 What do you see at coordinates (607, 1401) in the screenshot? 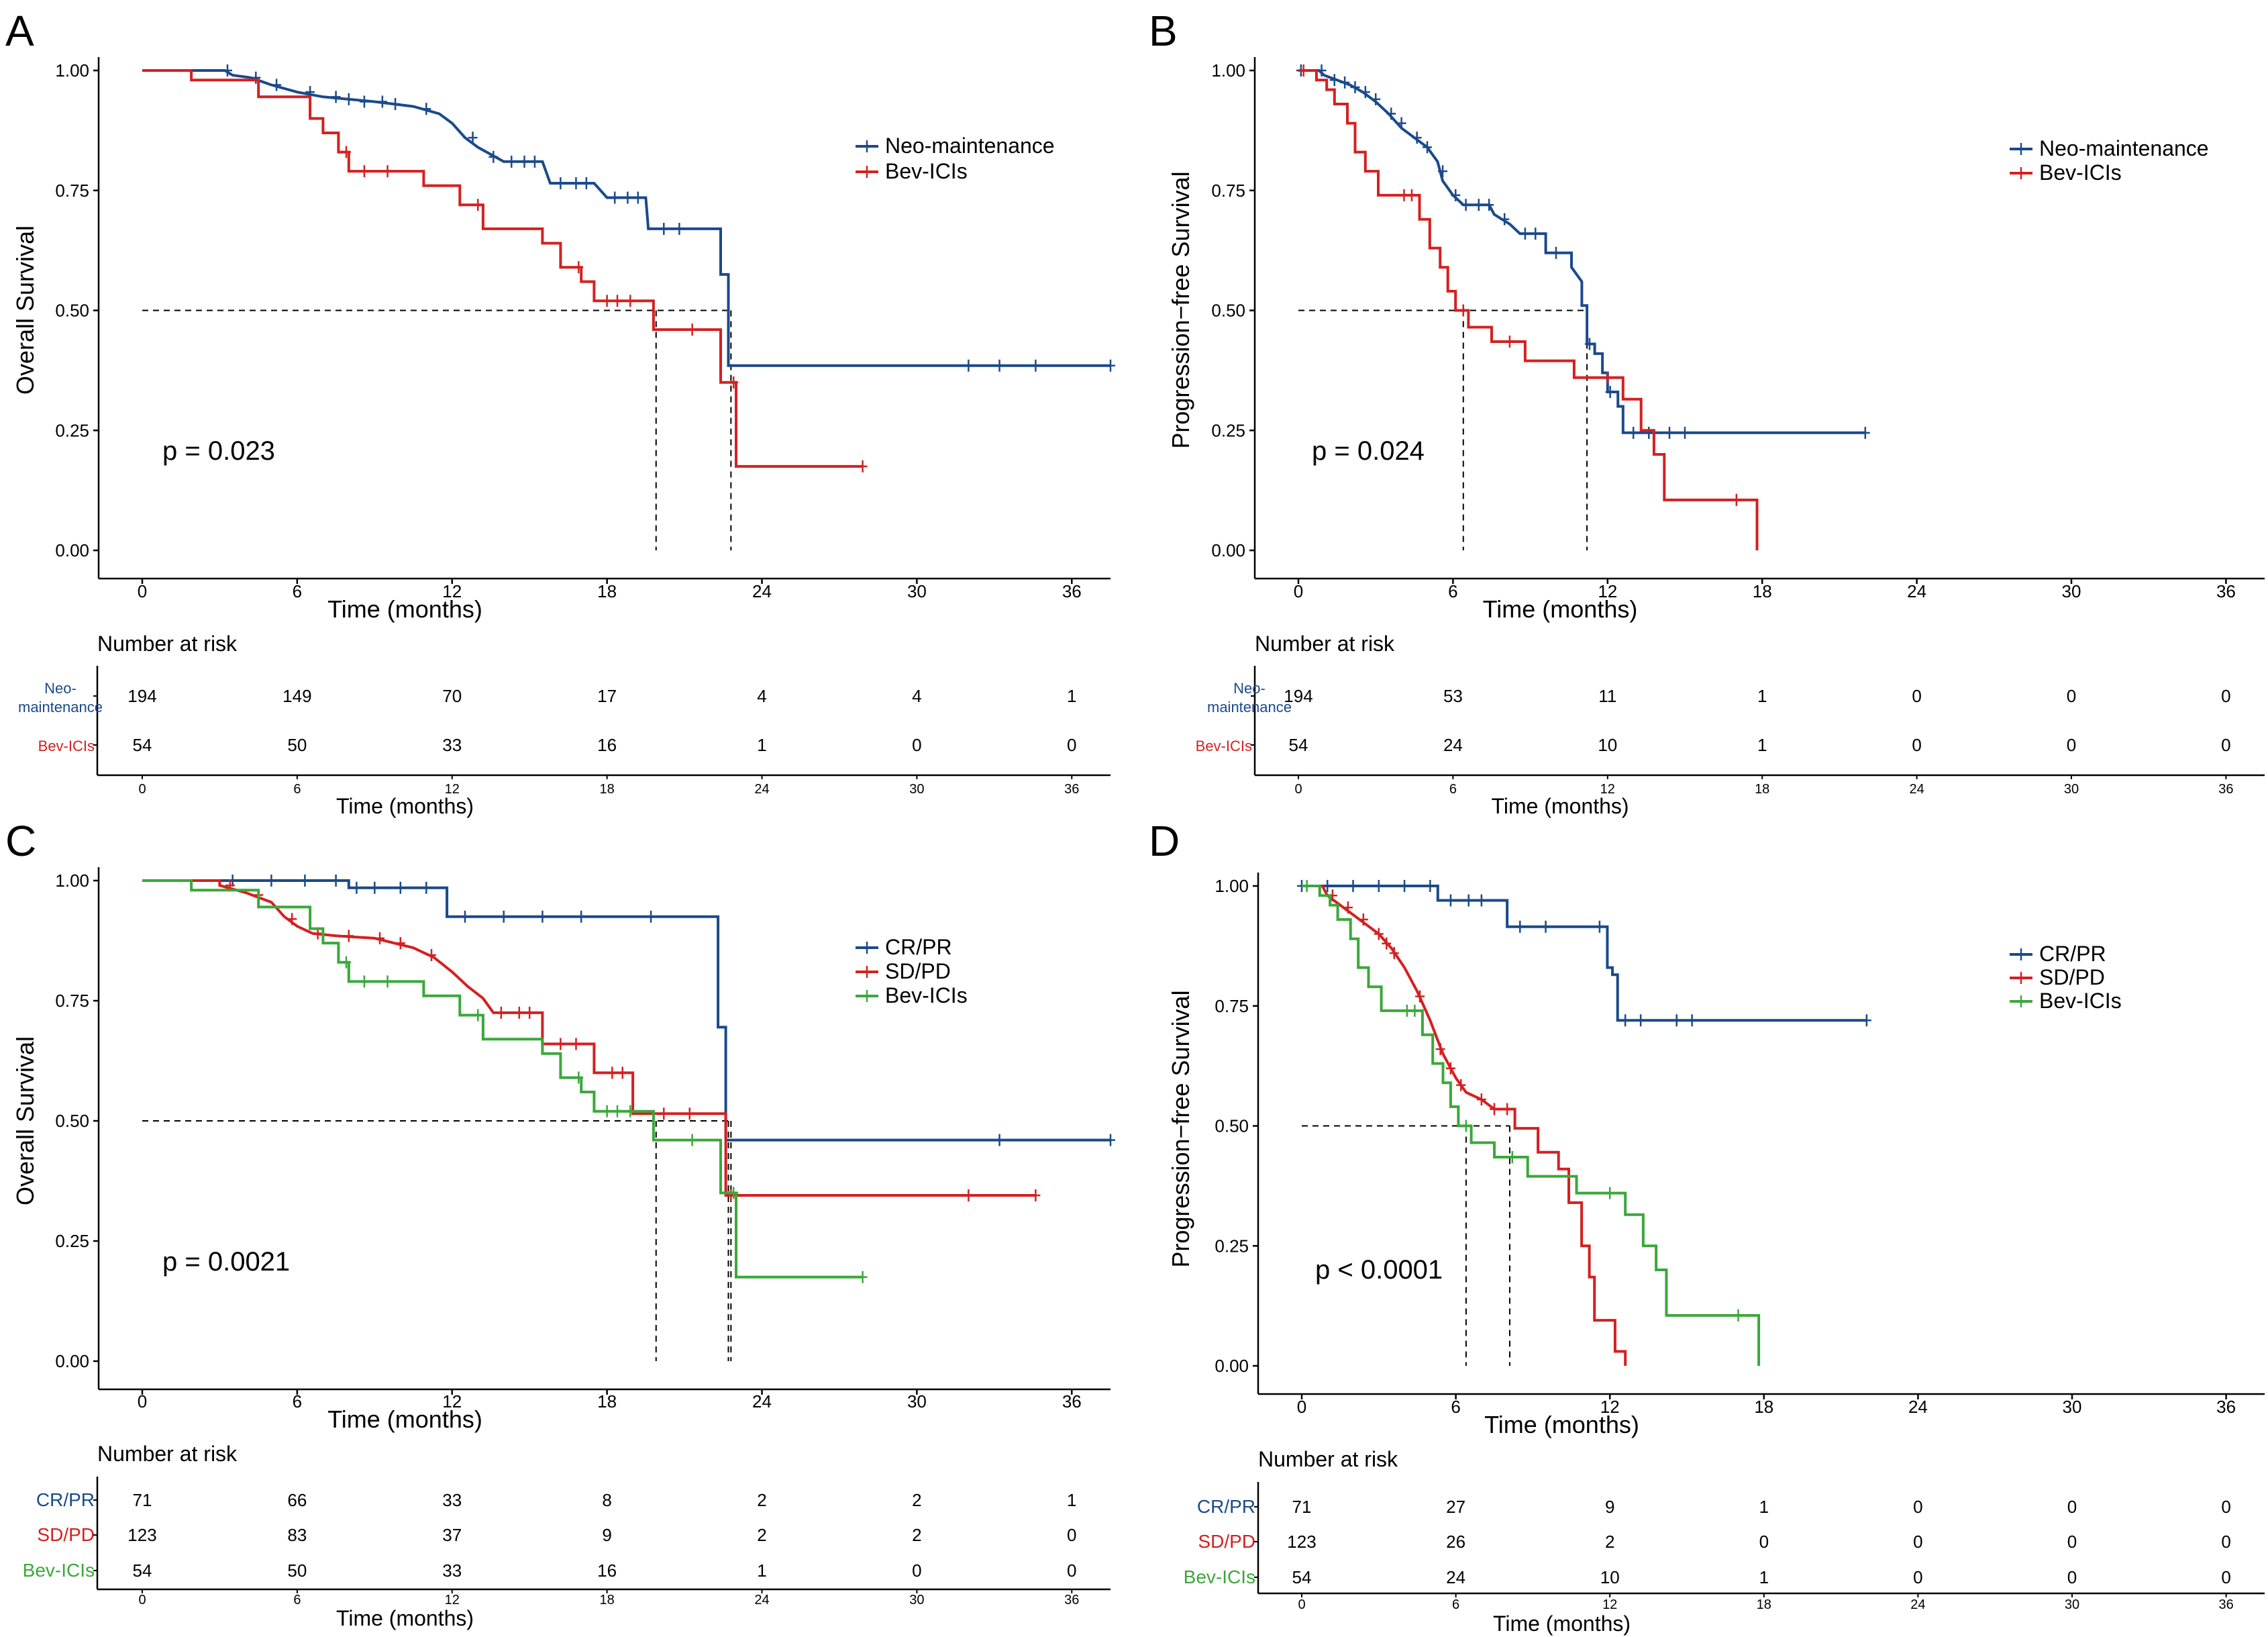
I see `x-tick-label: 18` at bounding box center [607, 1401].